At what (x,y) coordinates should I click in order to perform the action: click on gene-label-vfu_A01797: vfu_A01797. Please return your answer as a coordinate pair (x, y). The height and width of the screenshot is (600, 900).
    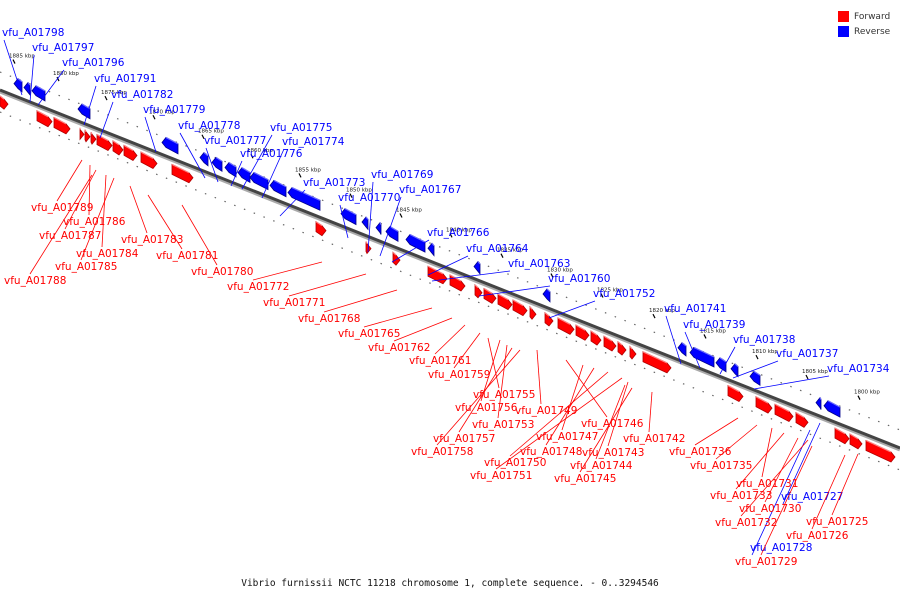
    Looking at the image, I should click on (63, 48).